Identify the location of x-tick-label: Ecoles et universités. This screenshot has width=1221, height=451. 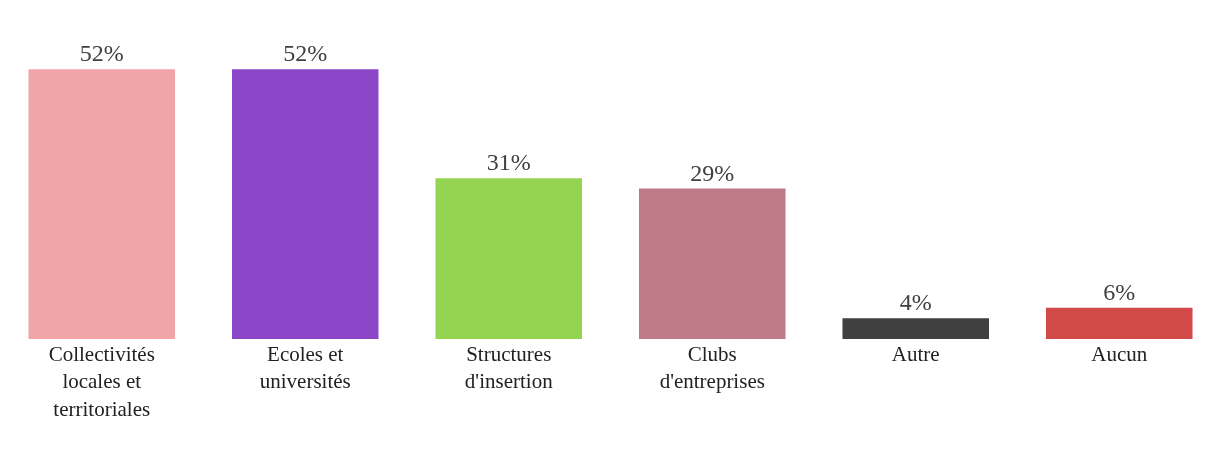
(305, 368).